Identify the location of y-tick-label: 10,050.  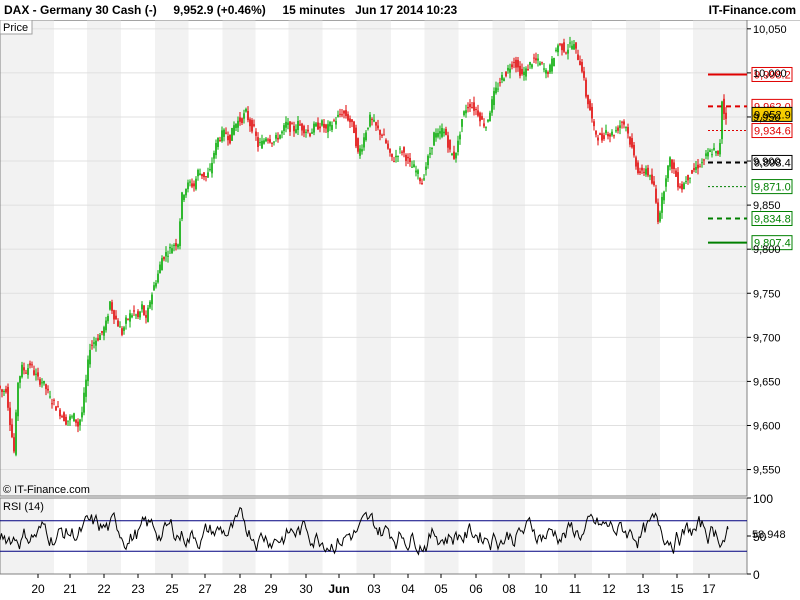
(770, 30).